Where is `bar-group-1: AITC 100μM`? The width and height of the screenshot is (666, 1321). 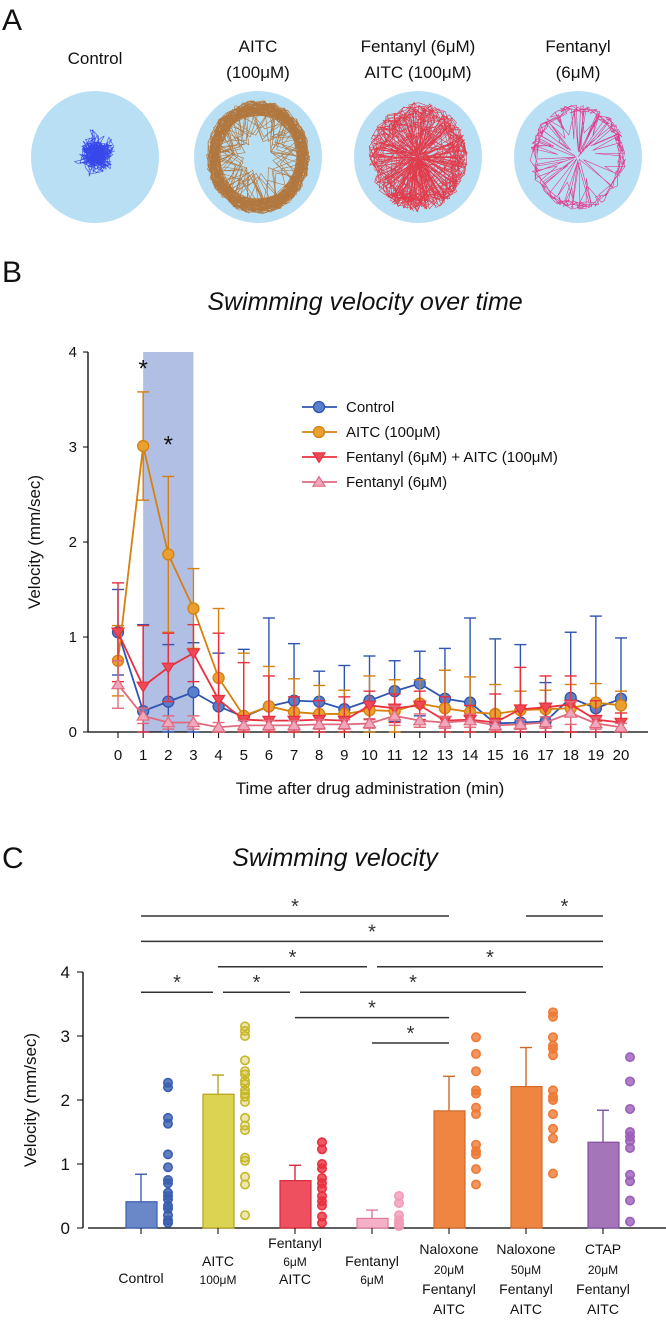 bar-group-1: AITC 100μM is located at coordinates (225, 1154).